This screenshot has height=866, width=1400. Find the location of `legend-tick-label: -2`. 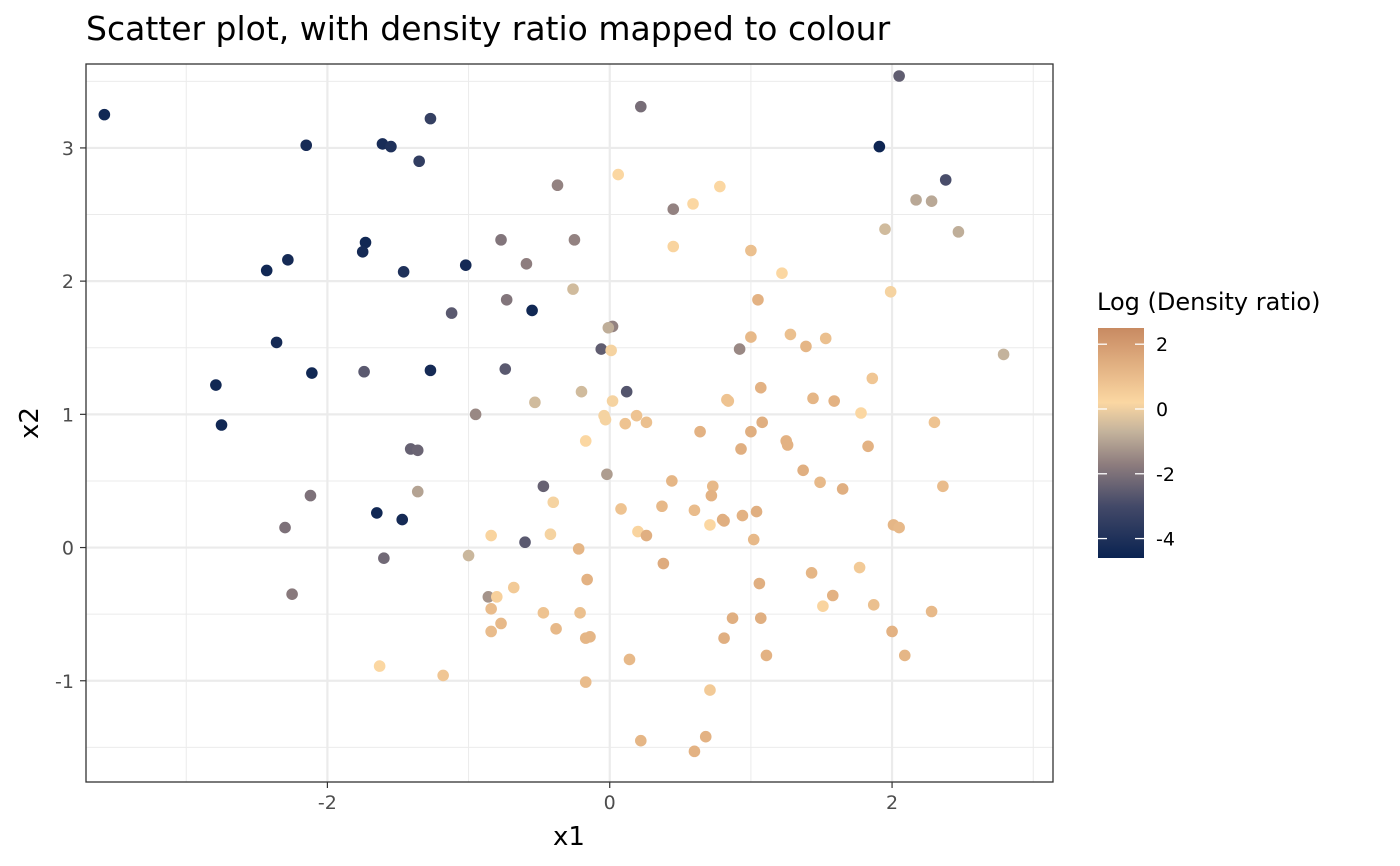

legend-tick-label: -2 is located at coordinates (1165, 475).